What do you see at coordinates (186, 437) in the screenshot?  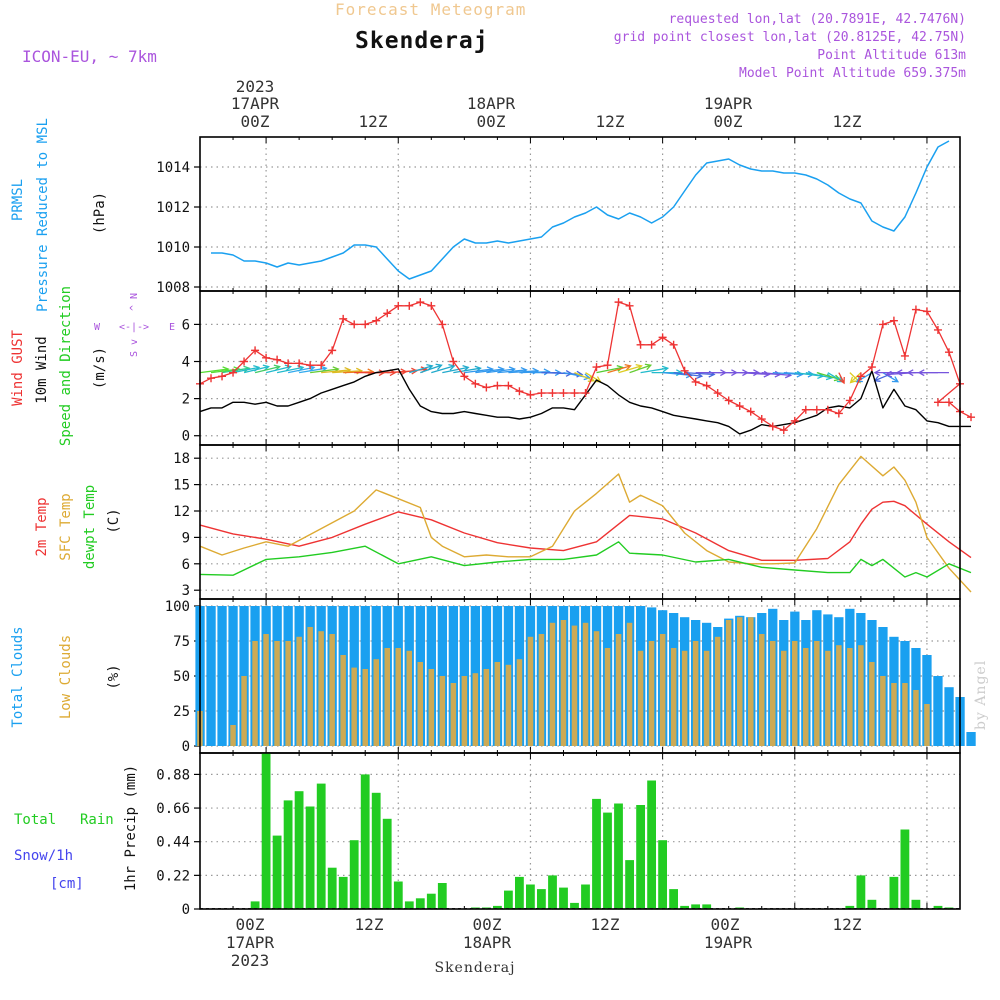 I see `wind-ytick-label: 0` at bounding box center [186, 437].